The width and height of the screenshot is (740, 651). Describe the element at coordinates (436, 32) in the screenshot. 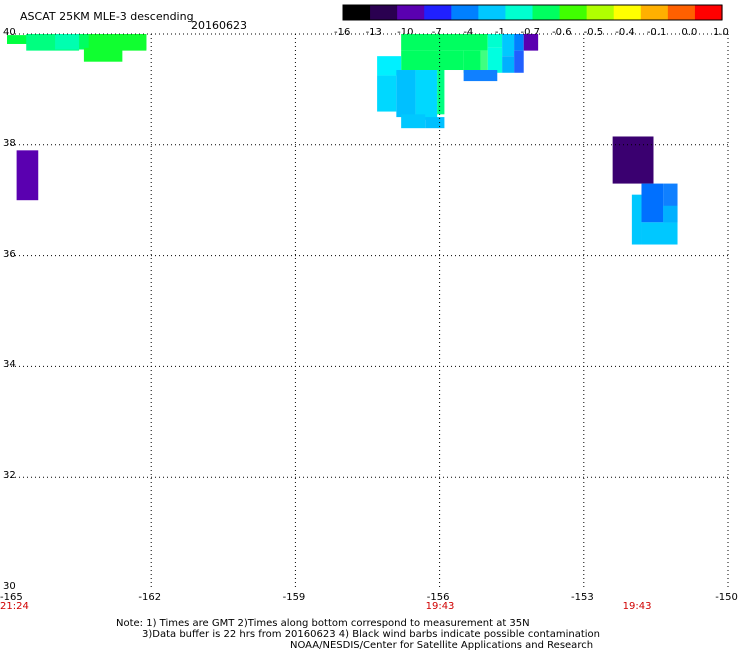

I see `colorbar-label: -7` at that location.